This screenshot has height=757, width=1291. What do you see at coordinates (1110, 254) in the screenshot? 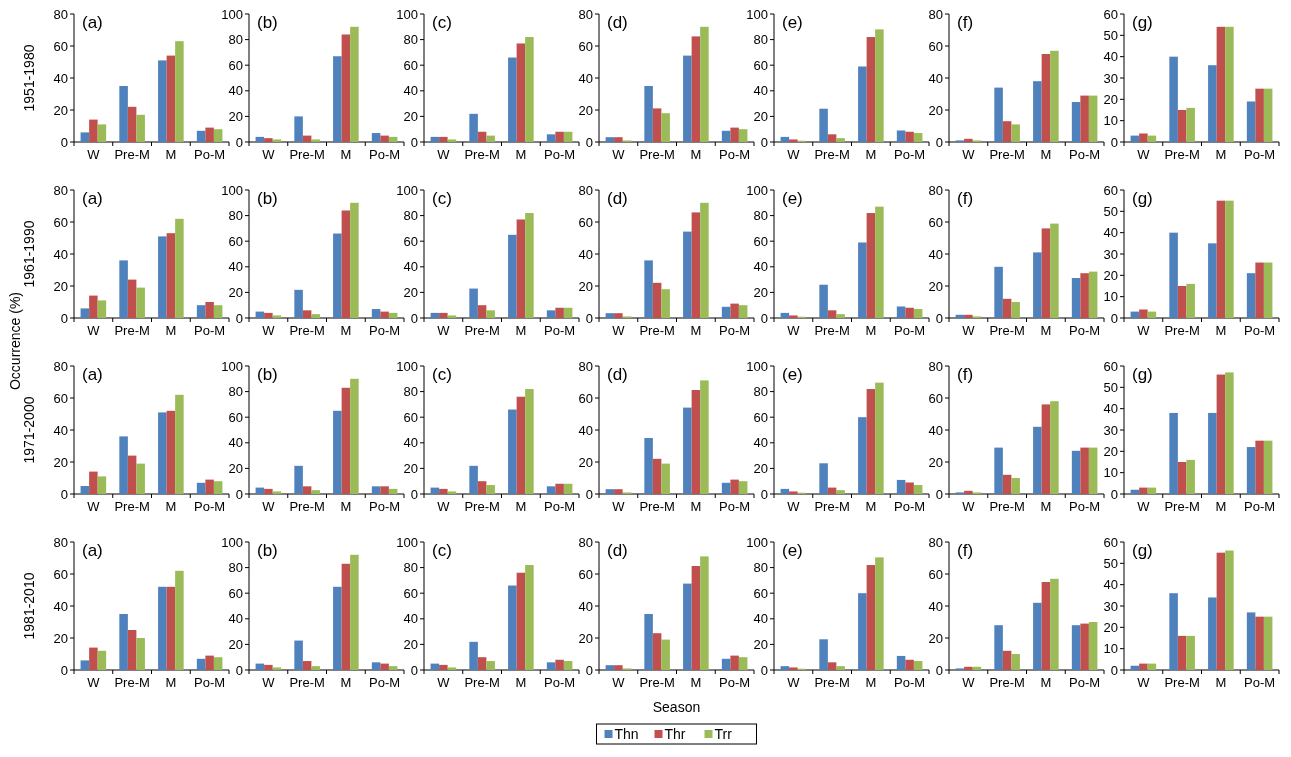
I see `y-tick-label: 30` at bounding box center [1110, 254].